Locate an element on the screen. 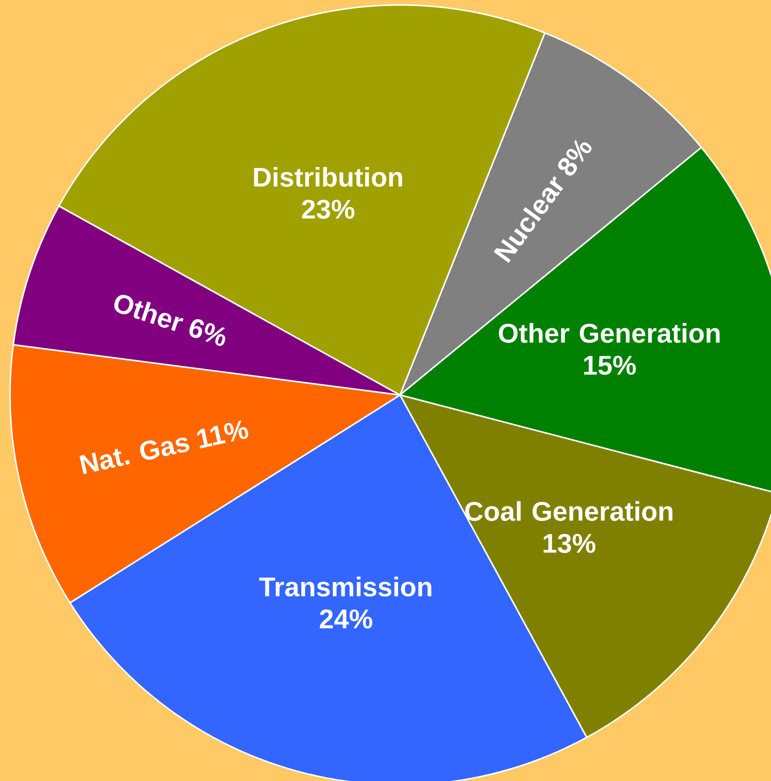 The width and height of the screenshot is (771, 781). slice-label: Other is located at coordinates (149, 313).